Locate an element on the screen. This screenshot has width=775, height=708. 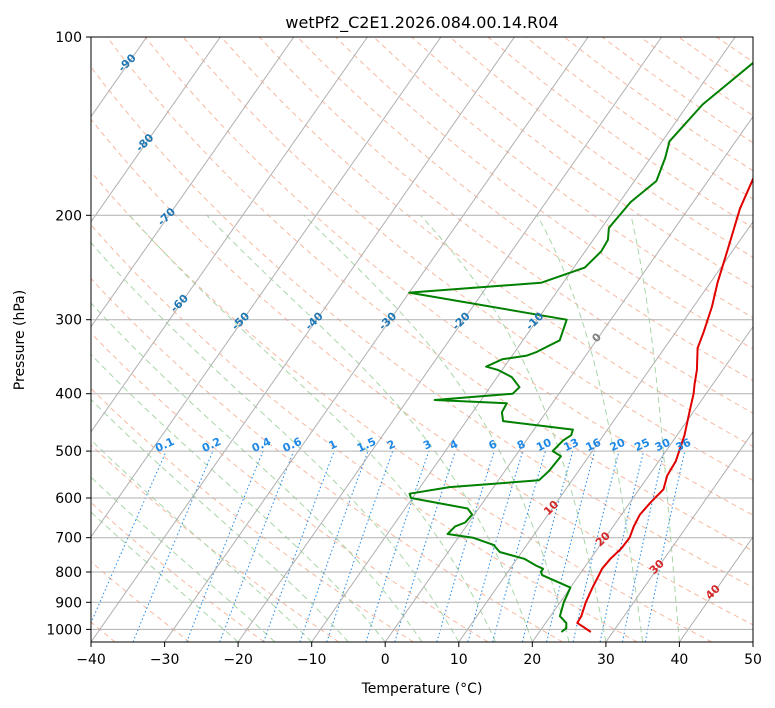
y-tick-label: 500 is located at coordinates (68, 452).